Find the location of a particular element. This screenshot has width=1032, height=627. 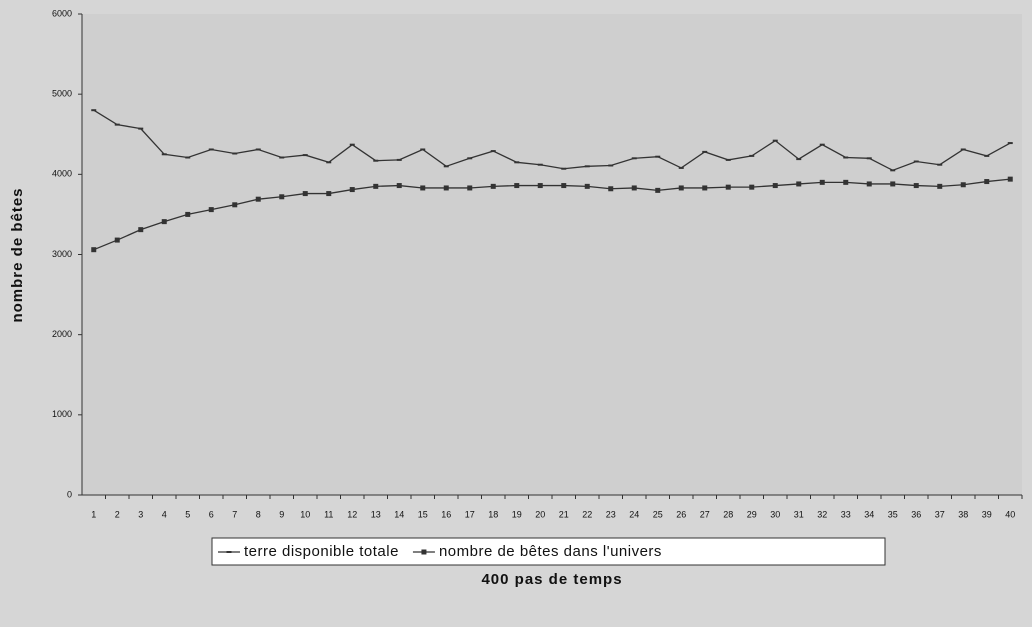

x-tick-label: 26 is located at coordinates (681, 514).